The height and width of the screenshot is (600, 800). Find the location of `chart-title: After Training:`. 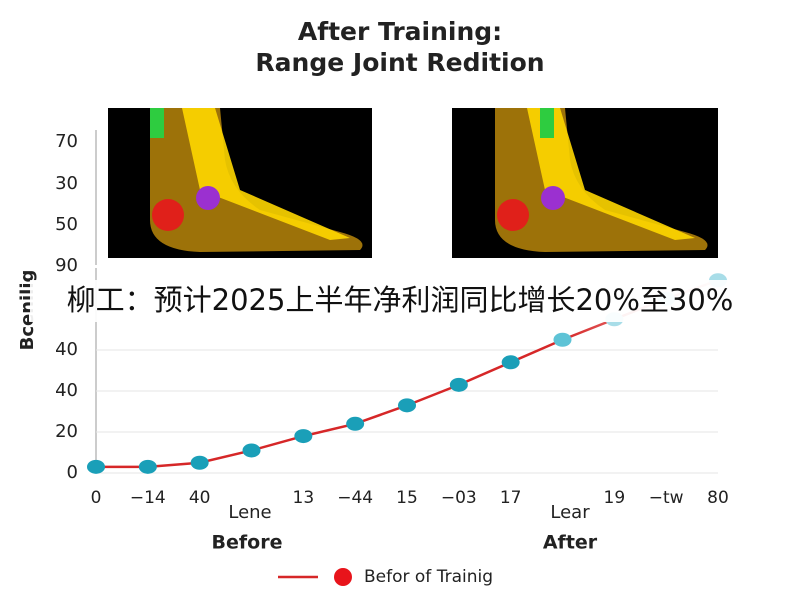

chart-title: After Training: is located at coordinates (400, 31).